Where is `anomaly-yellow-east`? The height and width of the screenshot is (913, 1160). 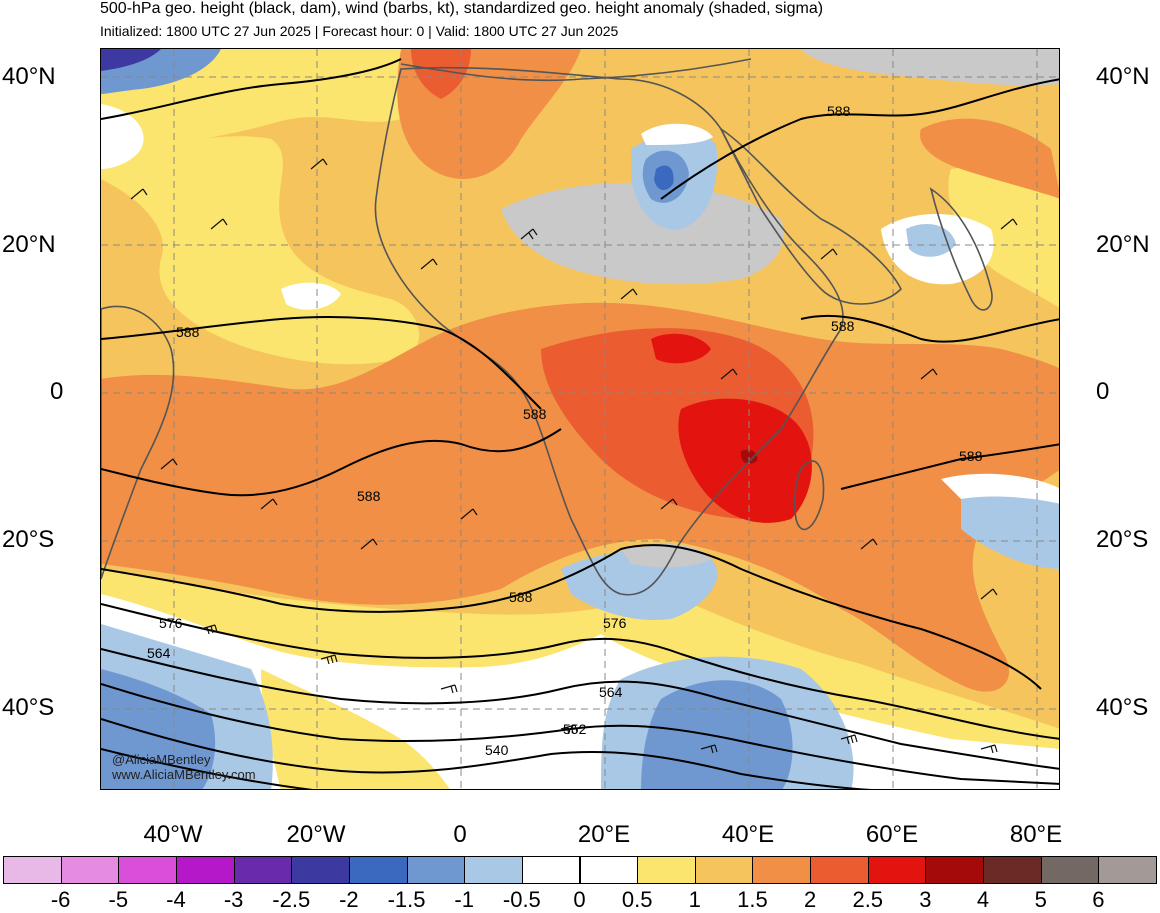
anomaly-yellow-east is located at coordinates (1003, 237).